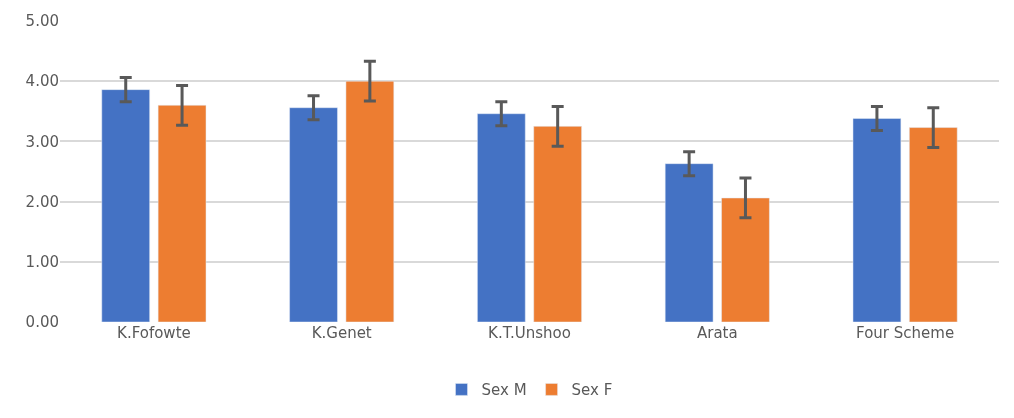 This screenshot has height=418, width=1014. I want to click on y-tick-label: 3.00, so click(42, 141).